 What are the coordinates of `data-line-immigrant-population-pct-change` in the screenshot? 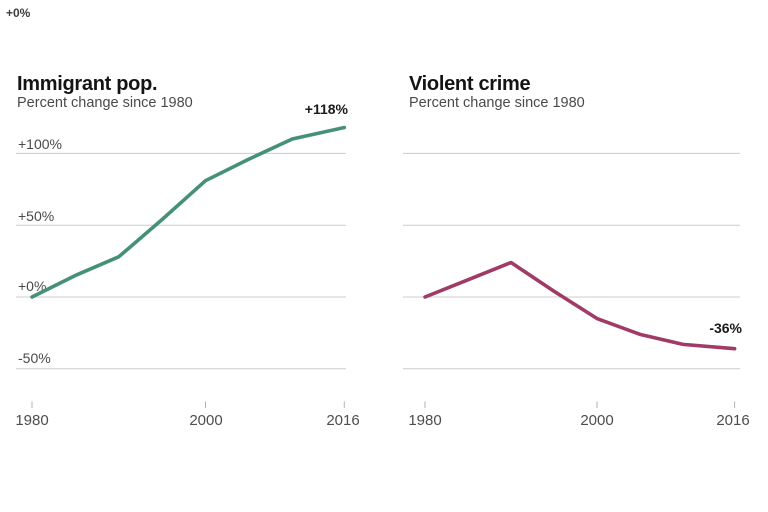 It's located at (188, 212).